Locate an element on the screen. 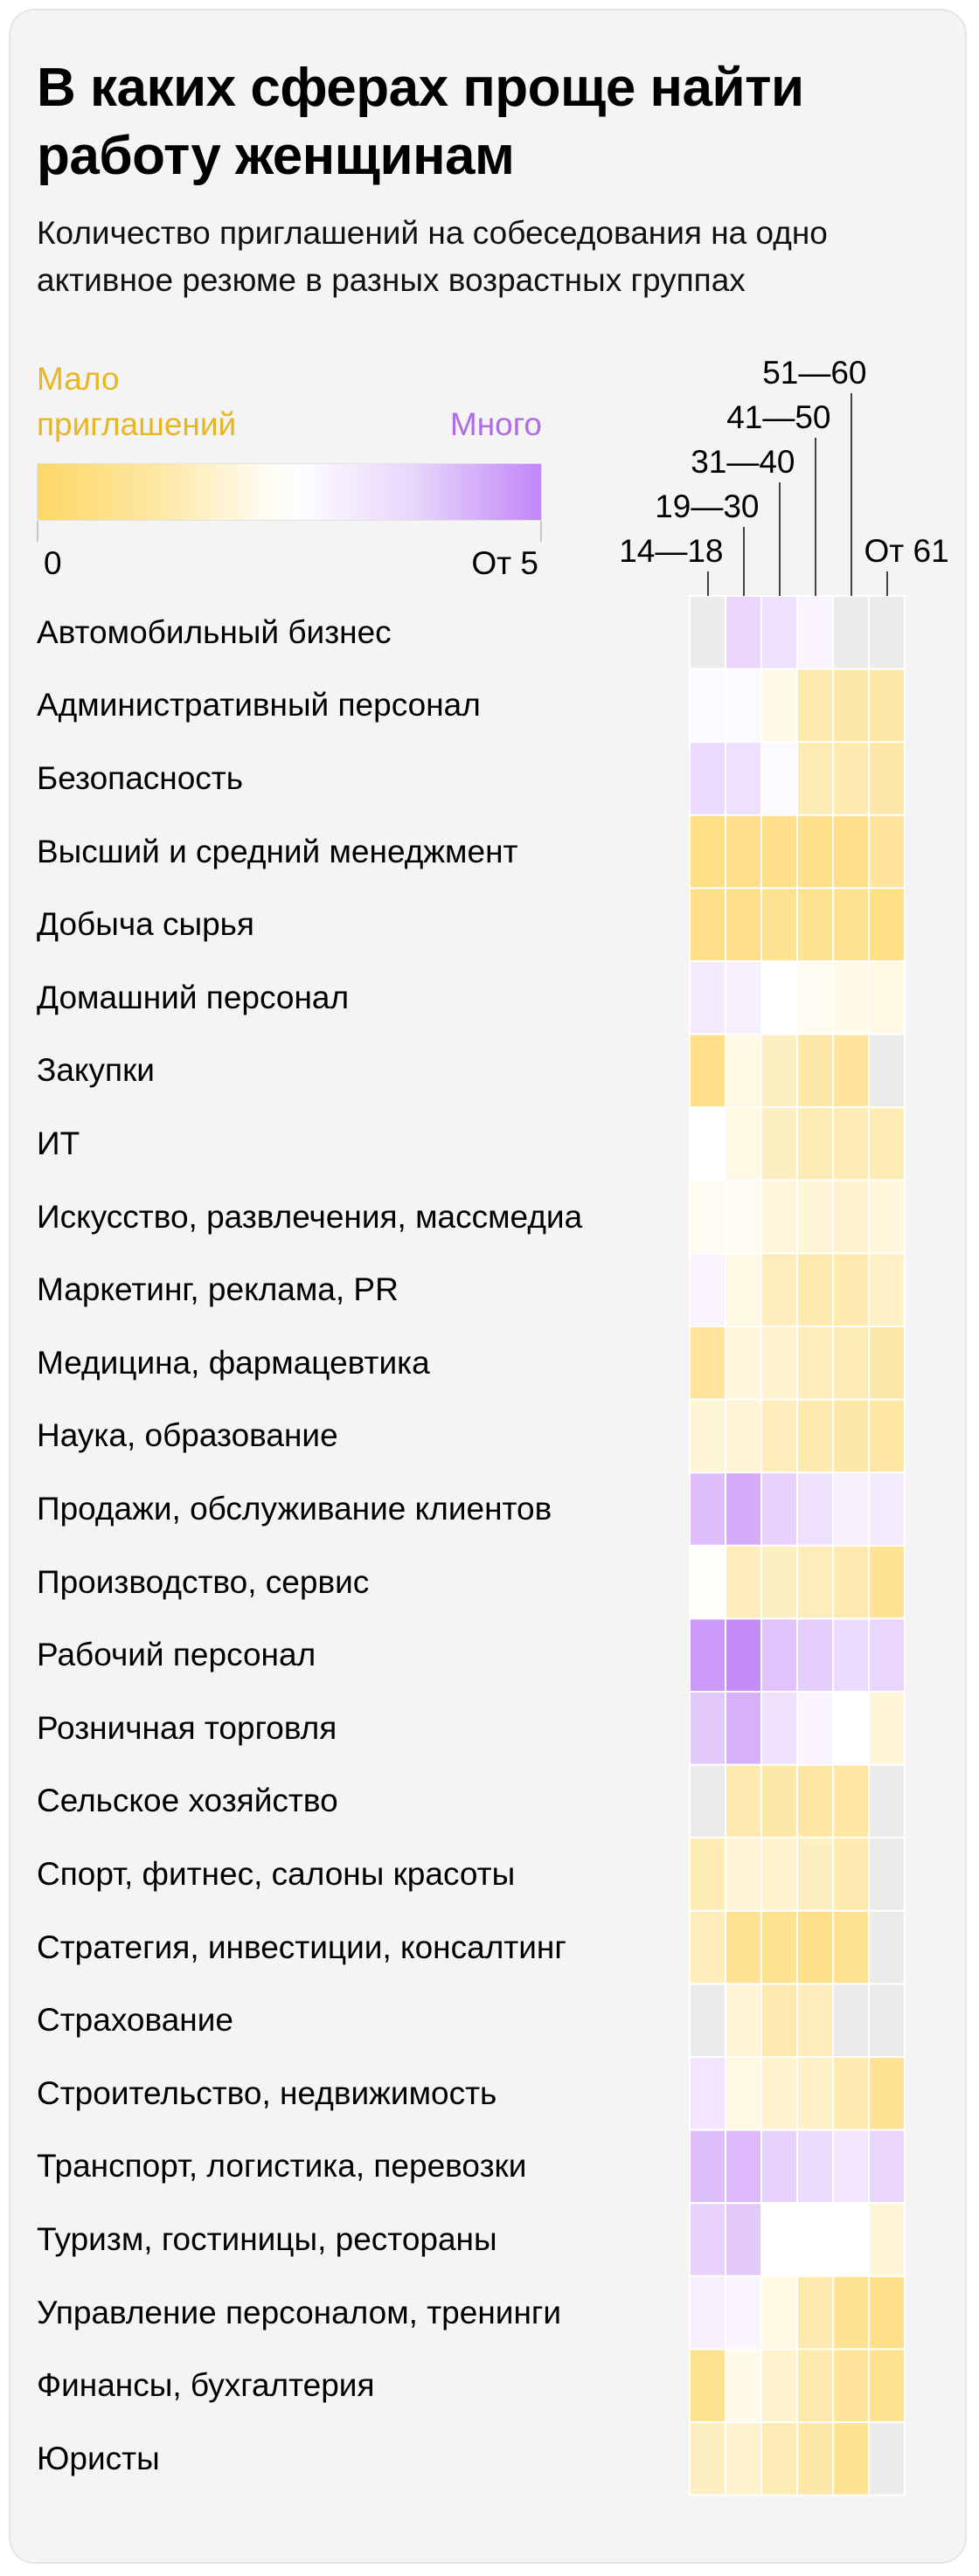 This screenshot has height=2576, width=979. industry-label: Стратегия, инвестиции, консалтинг is located at coordinates (301, 1947).